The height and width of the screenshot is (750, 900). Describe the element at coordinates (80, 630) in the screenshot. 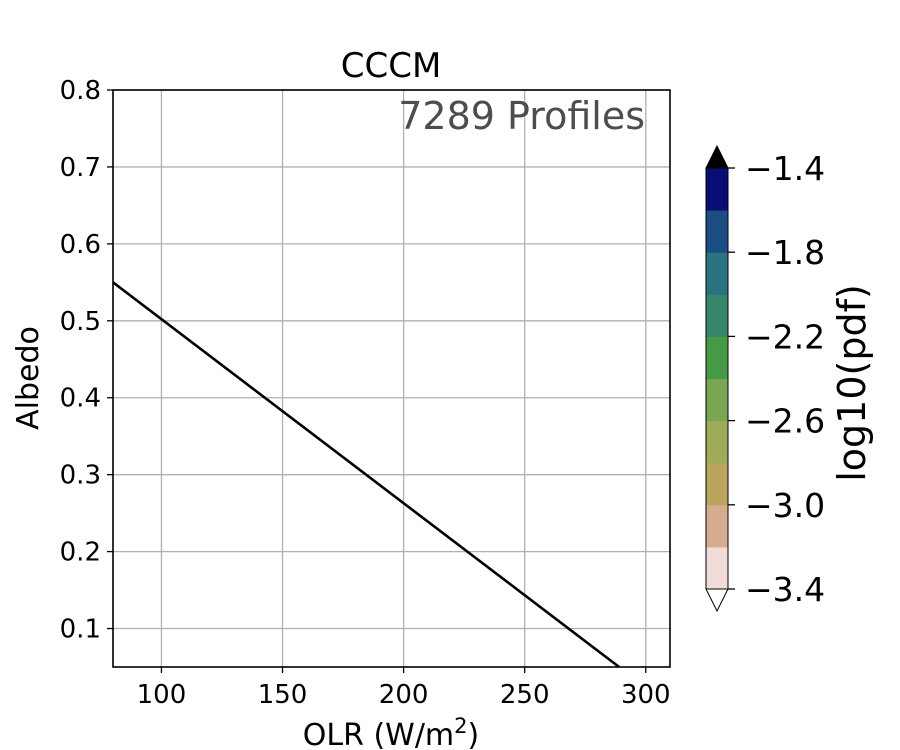

I see `y-tick-label: 0.1` at that location.